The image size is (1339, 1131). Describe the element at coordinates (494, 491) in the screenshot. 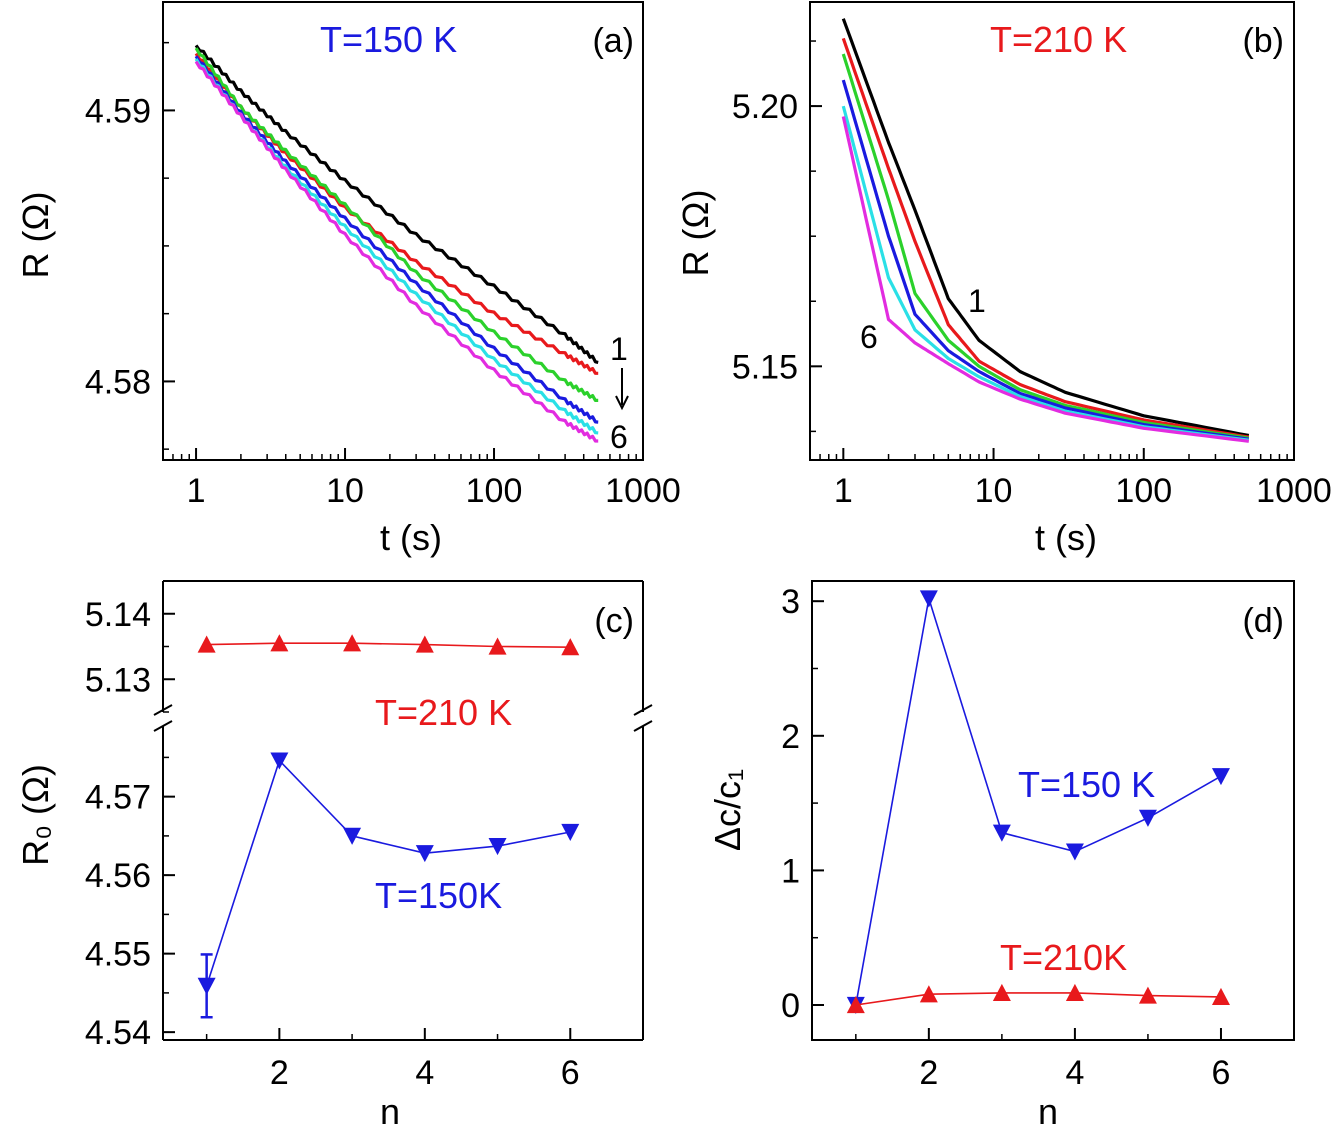

I see `x-tick-label-a: 100` at that location.